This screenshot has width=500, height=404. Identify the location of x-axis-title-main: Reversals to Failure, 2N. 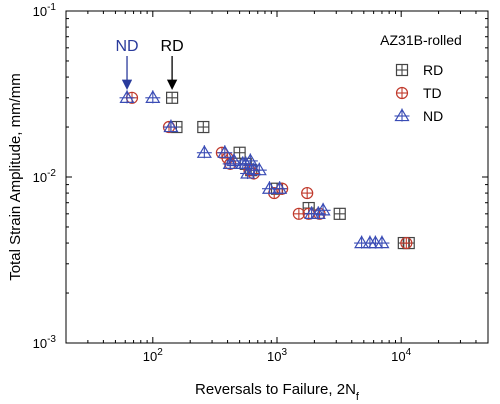
(275, 389).